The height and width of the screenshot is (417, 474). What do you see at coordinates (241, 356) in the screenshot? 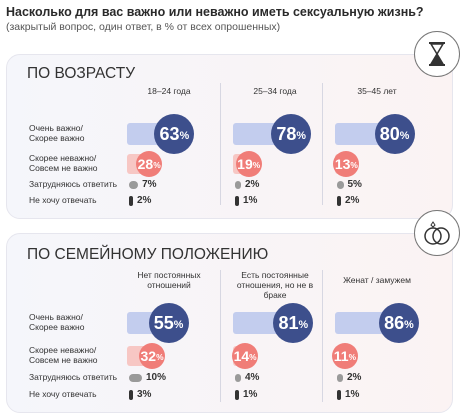
I see `value-not-important-value: 14` at bounding box center [241, 356].